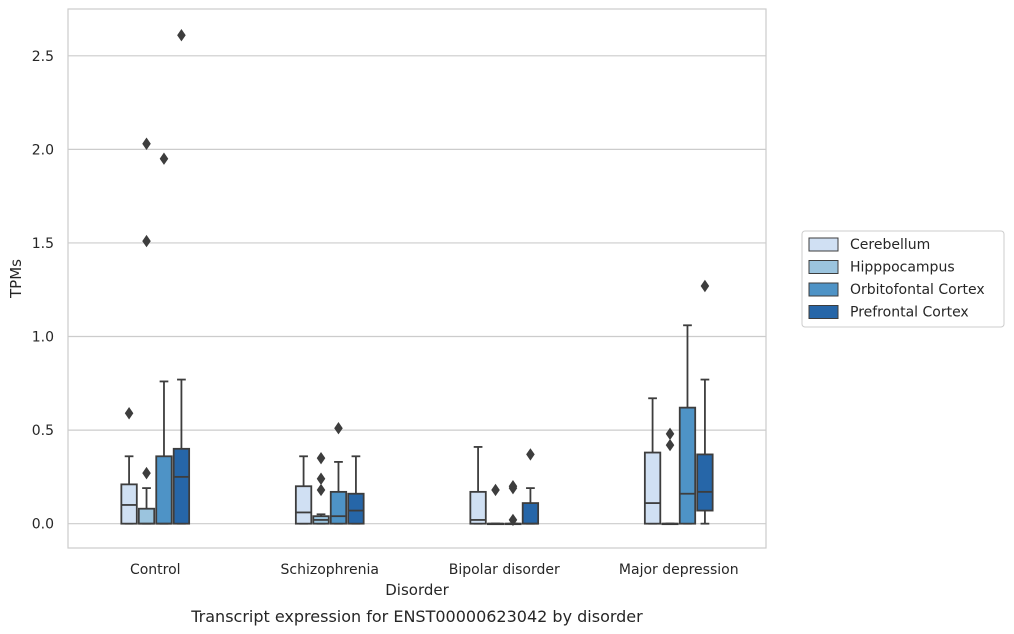  Describe the element at coordinates (43, 57) in the screenshot. I see `y-tick-label: 2.5` at that location.